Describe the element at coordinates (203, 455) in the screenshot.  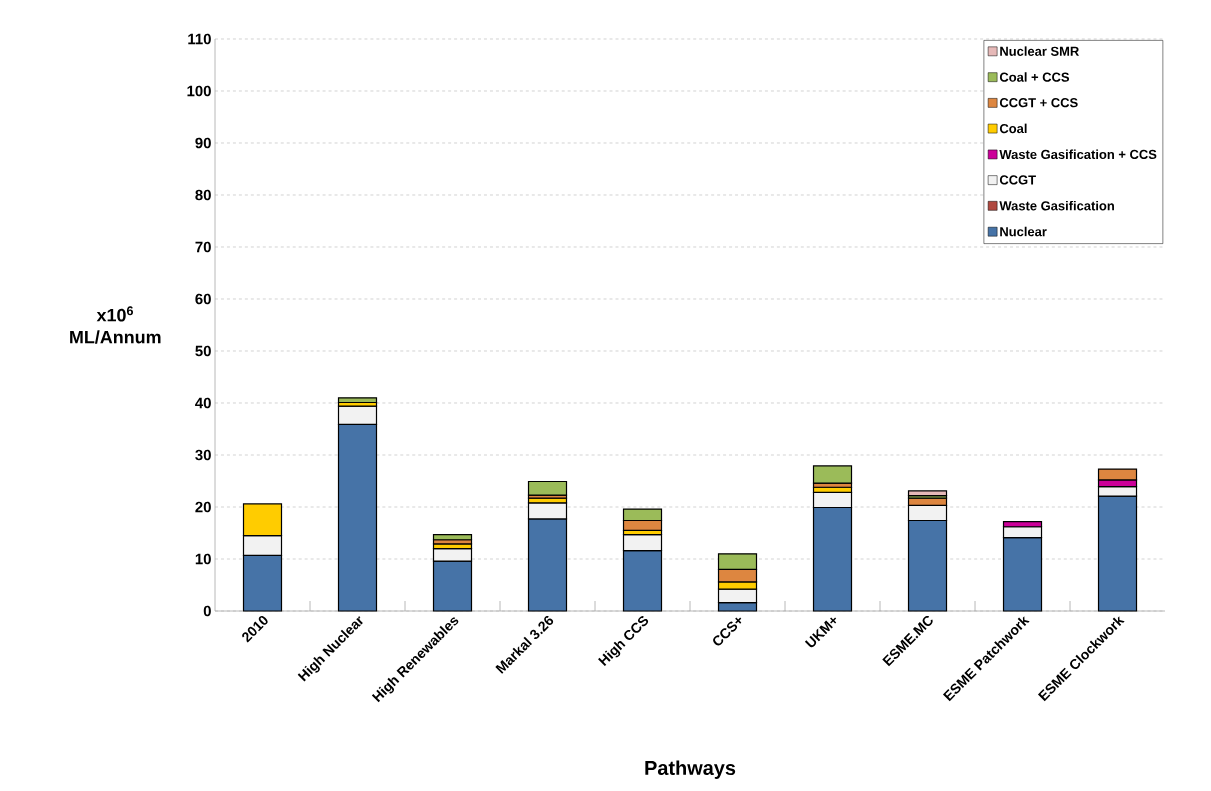
I see `y-tick-label: 30` at that location.